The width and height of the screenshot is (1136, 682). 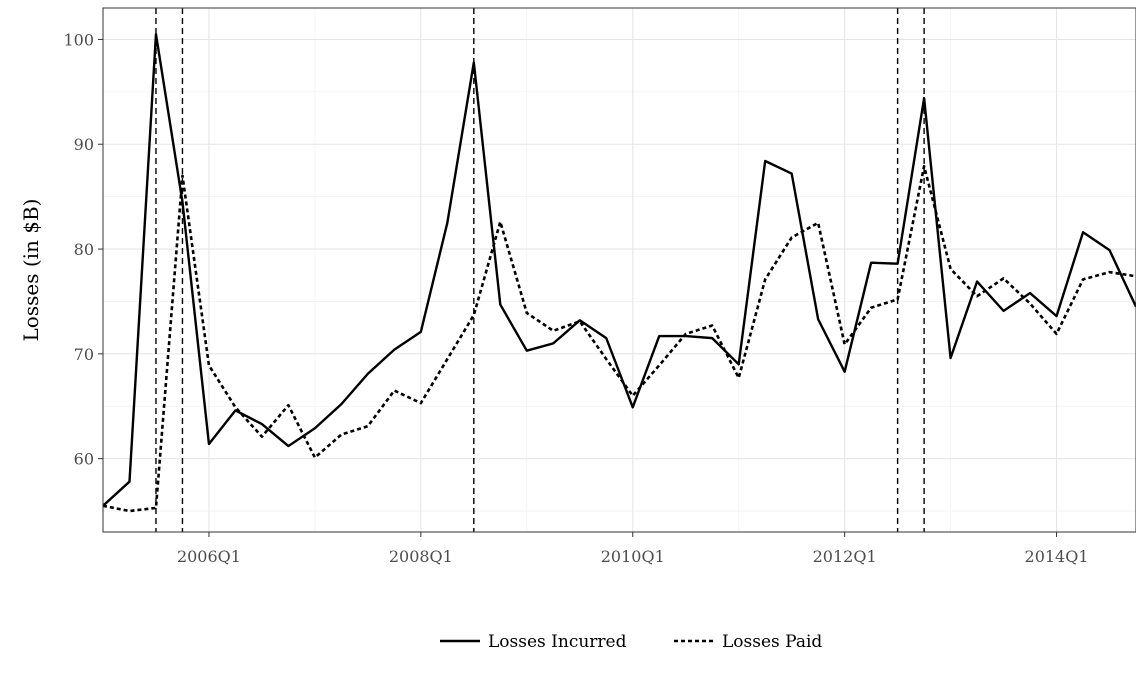 I want to click on x-tick-label: 2012Q1, so click(x=845, y=556).